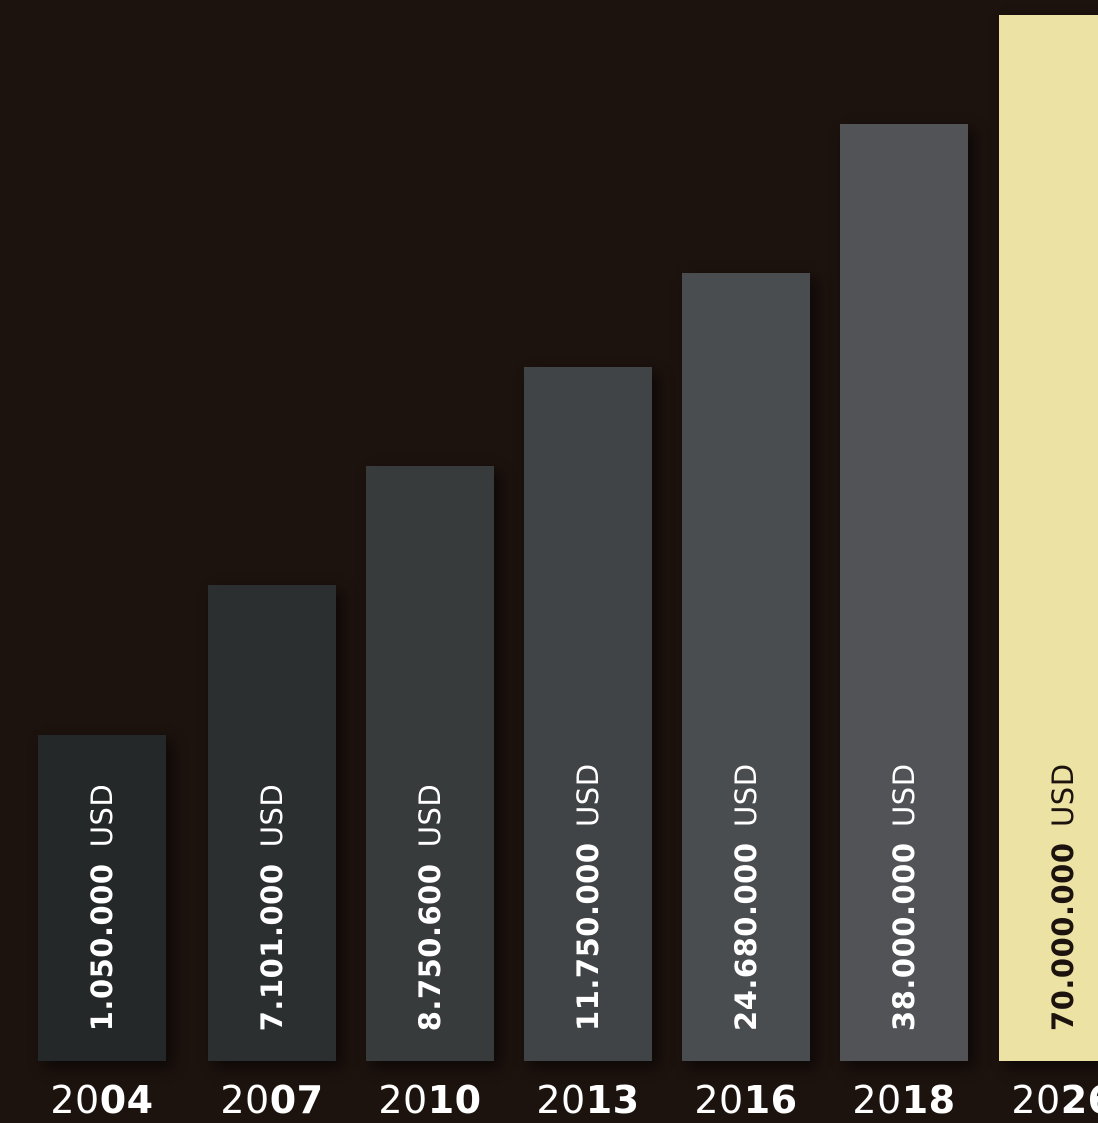  I want to click on bar-value-label: 1.050.000 USD, so click(102, 907).